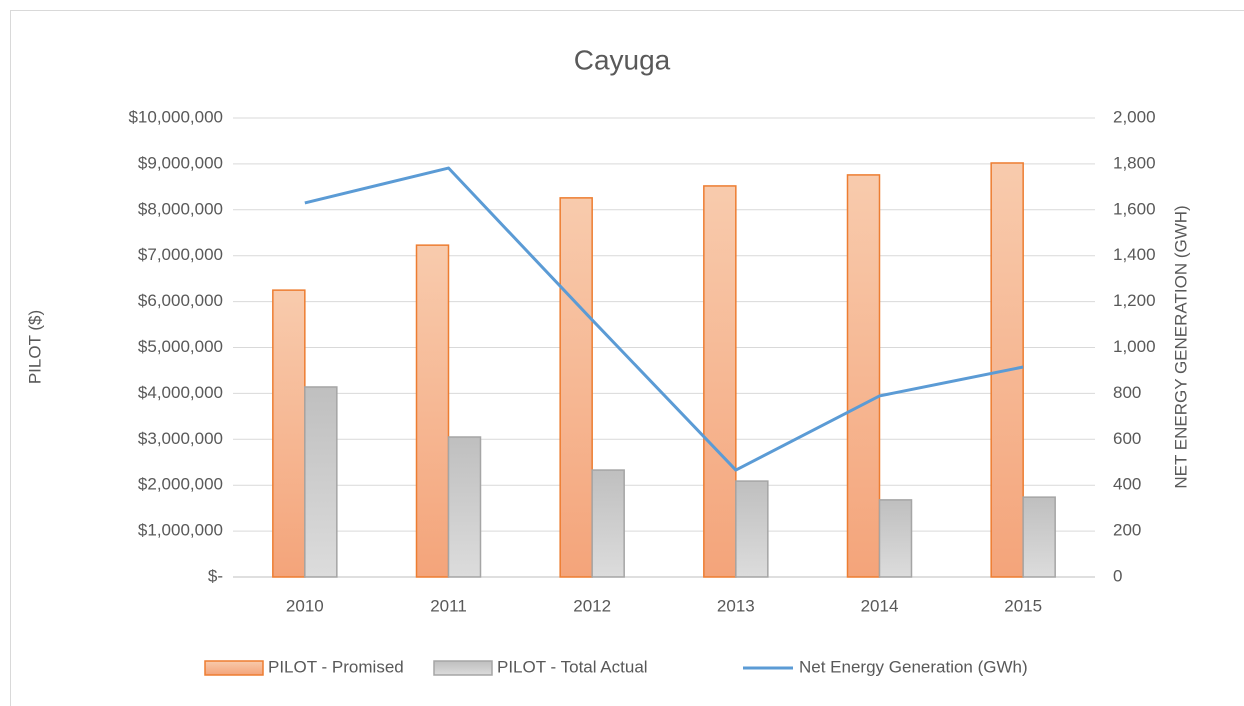 Image resolution: width=1244 pixels, height=706 pixels. I want to click on y-tick-label: $9,000,000, so click(180, 162).